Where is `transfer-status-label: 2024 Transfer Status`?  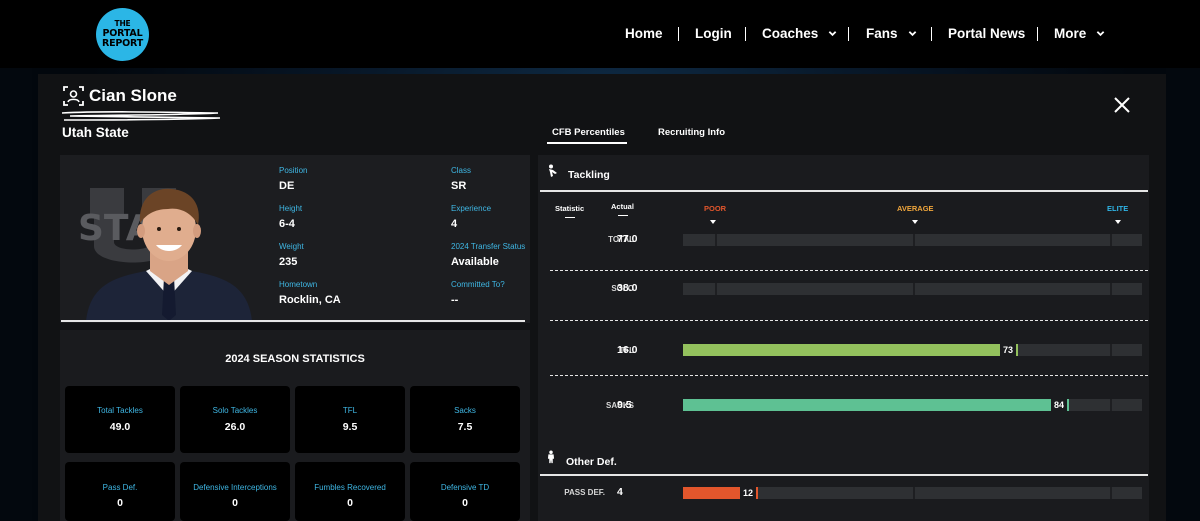
transfer-status-label: 2024 Transfer Status is located at coordinates (488, 246).